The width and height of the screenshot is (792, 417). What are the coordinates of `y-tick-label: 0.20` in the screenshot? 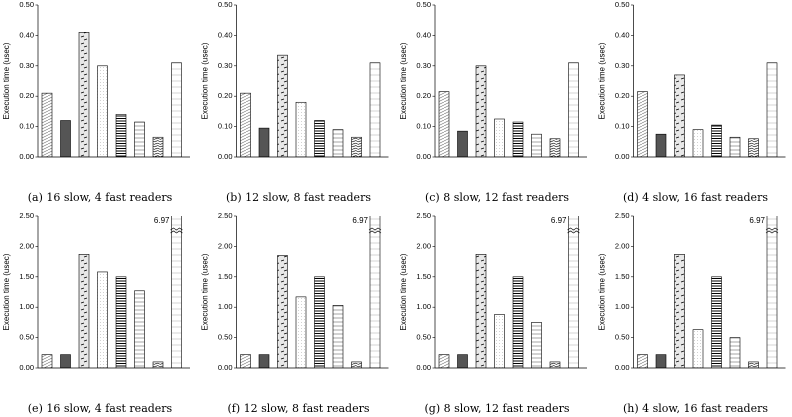 It's located at (423, 95).